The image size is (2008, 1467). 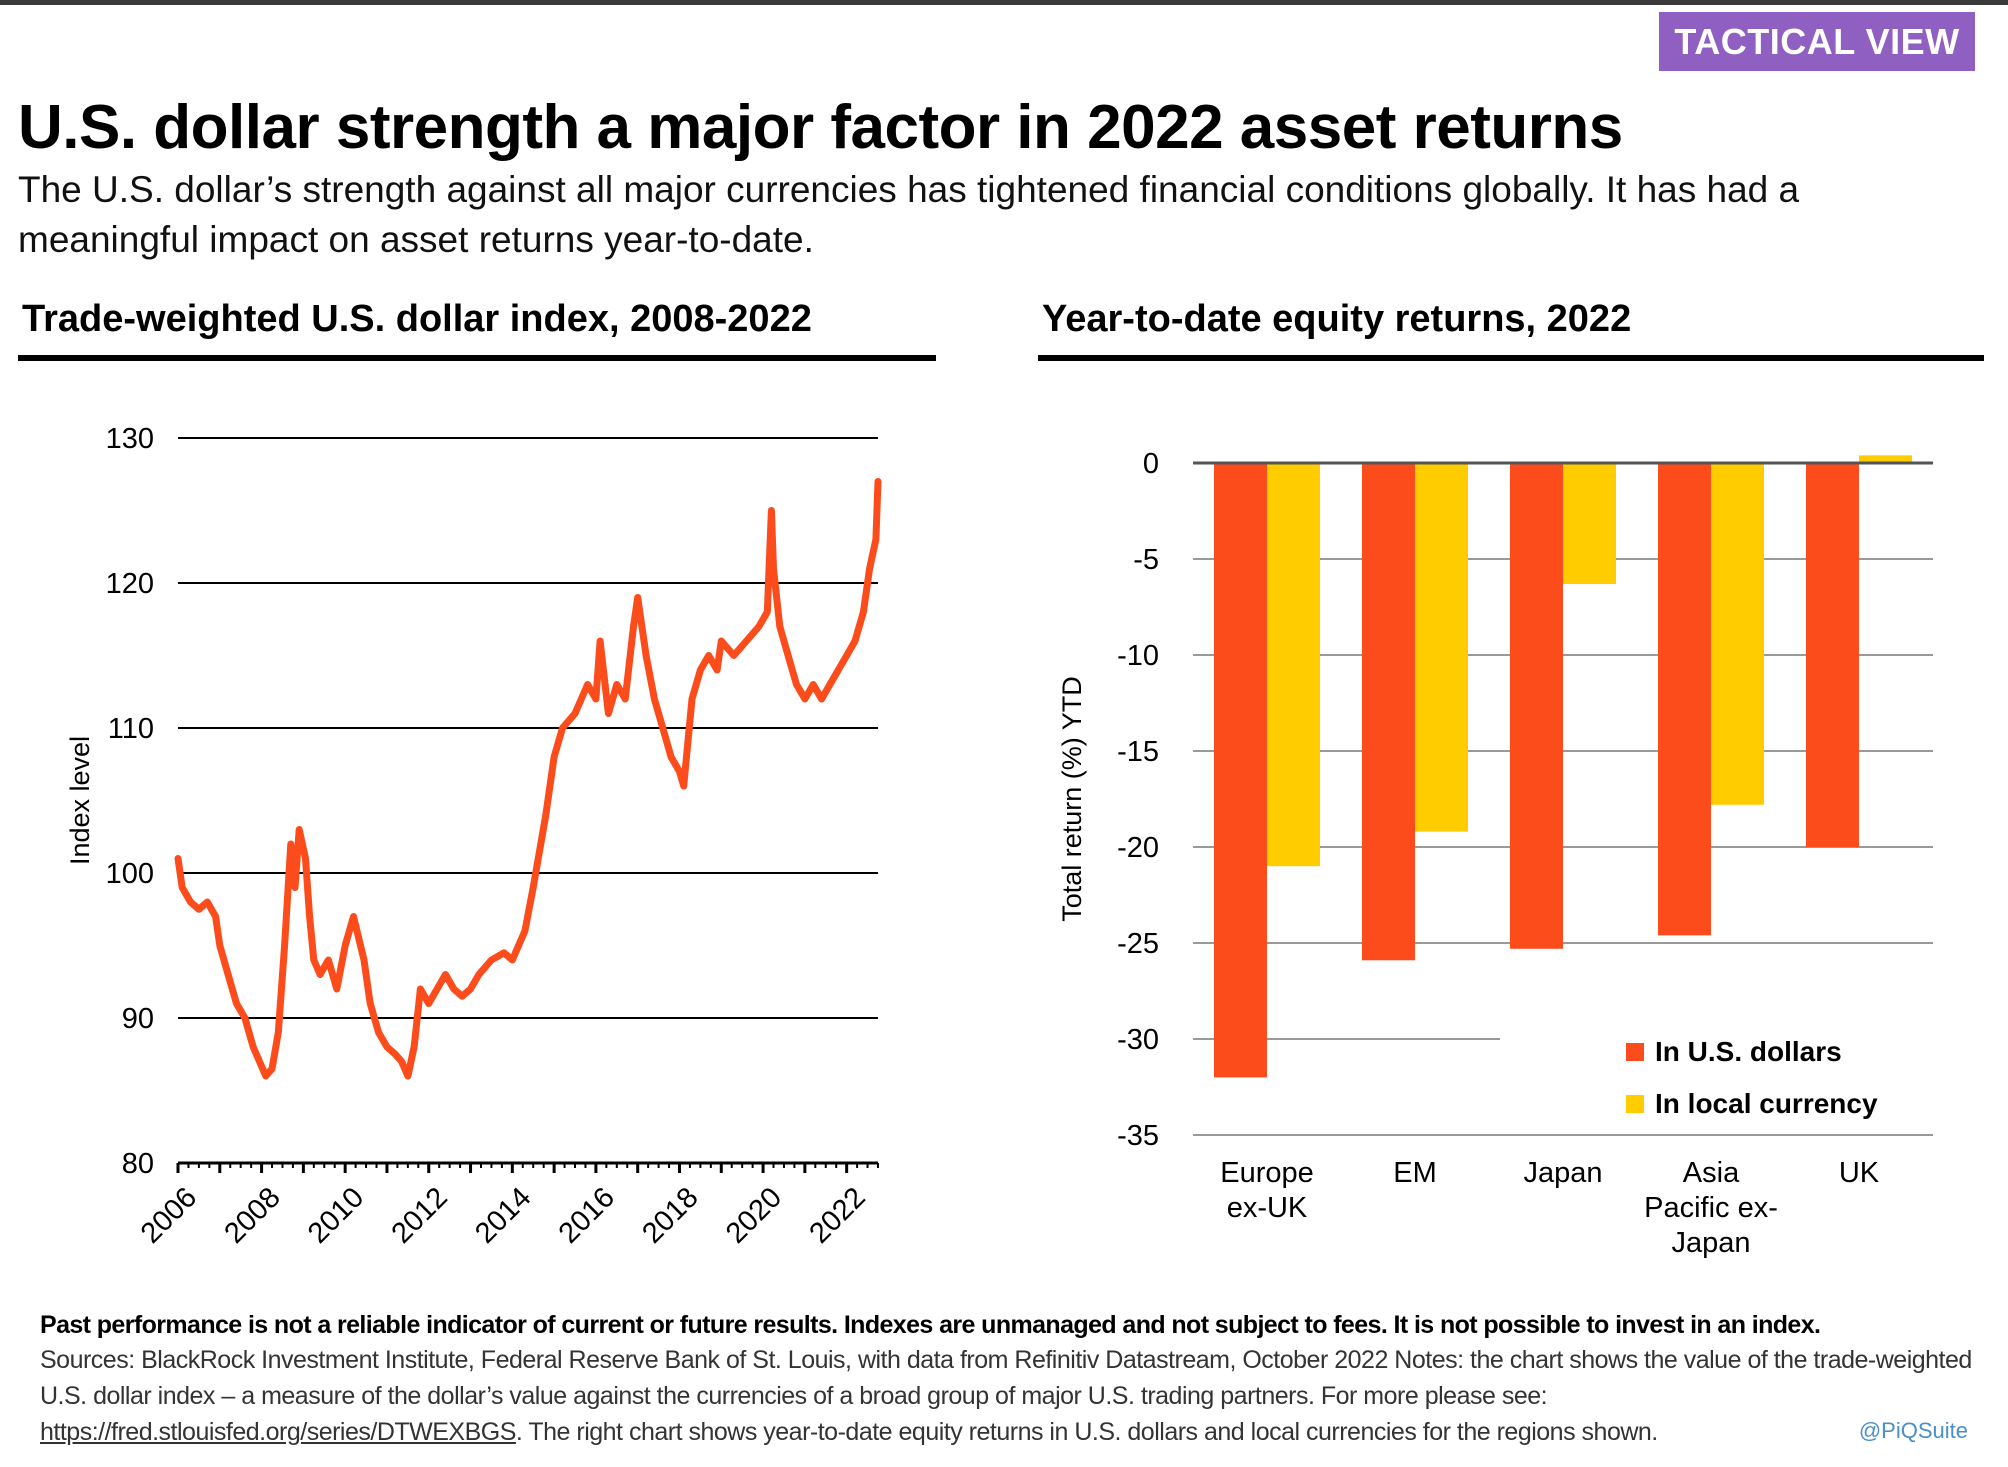 I want to click on x-tick-label: 2012, so click(x=420, y=1215).